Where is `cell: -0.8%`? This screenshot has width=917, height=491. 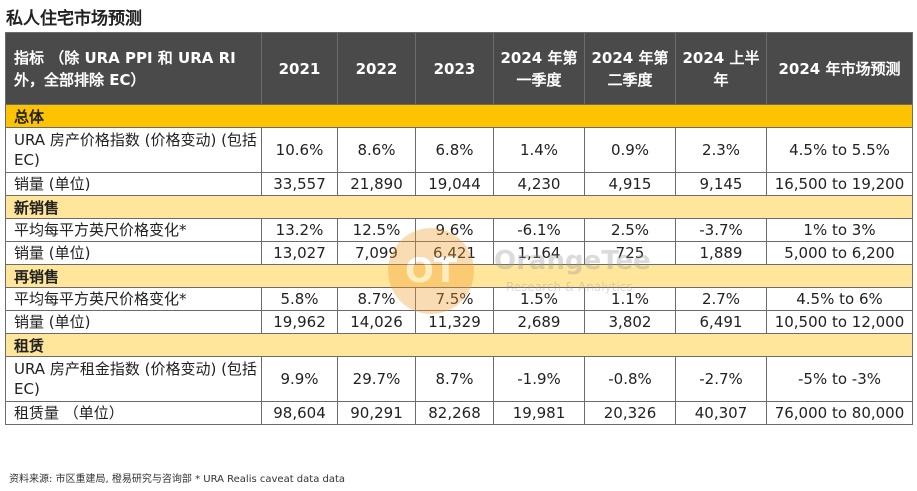
cell: -0.8% is located at coordinates (630, 379).